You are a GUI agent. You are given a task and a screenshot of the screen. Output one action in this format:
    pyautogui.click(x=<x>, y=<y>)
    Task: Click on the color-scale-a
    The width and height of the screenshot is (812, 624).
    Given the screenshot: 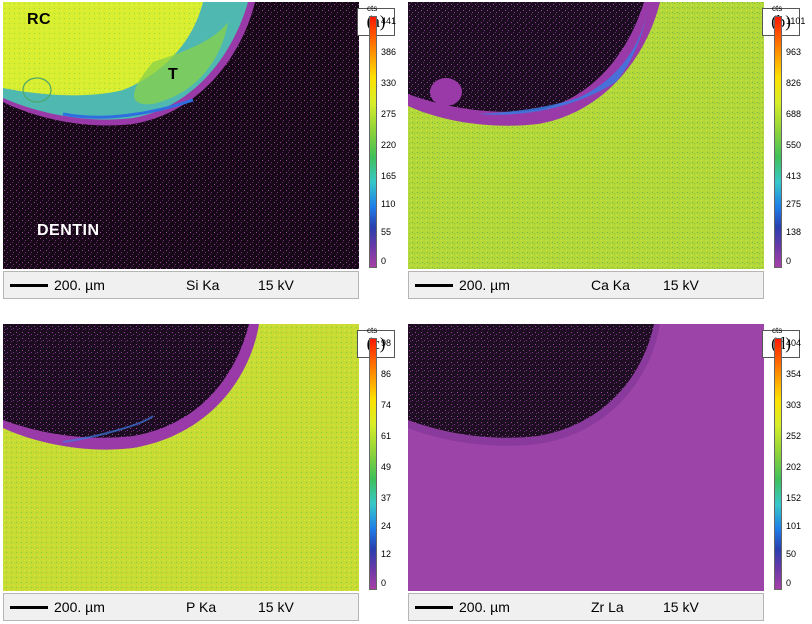 What is the action you would take?
    pyautogui.click(x=373, y=142)
    